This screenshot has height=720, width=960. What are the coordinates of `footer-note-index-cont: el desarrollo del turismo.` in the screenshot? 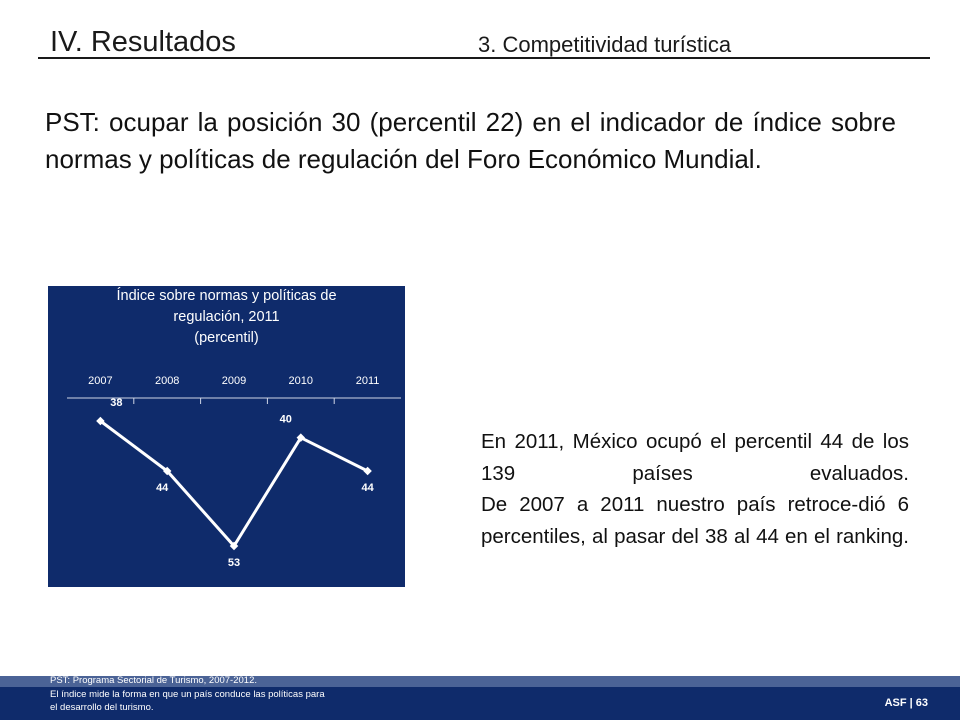 It's located at (102, 707).